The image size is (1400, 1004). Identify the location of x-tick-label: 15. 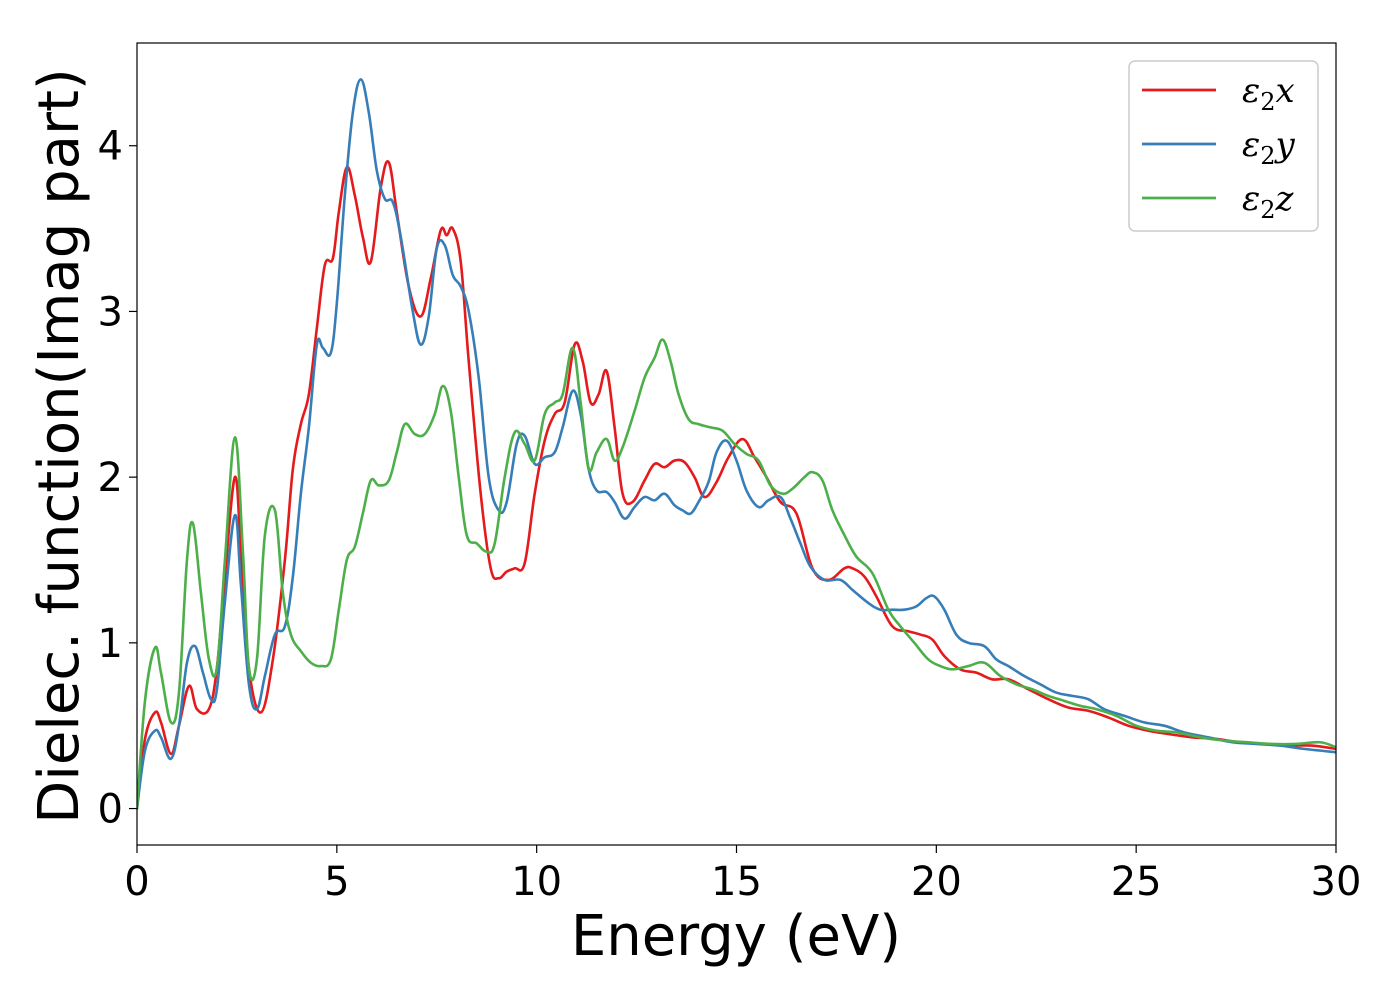
(736, 882).